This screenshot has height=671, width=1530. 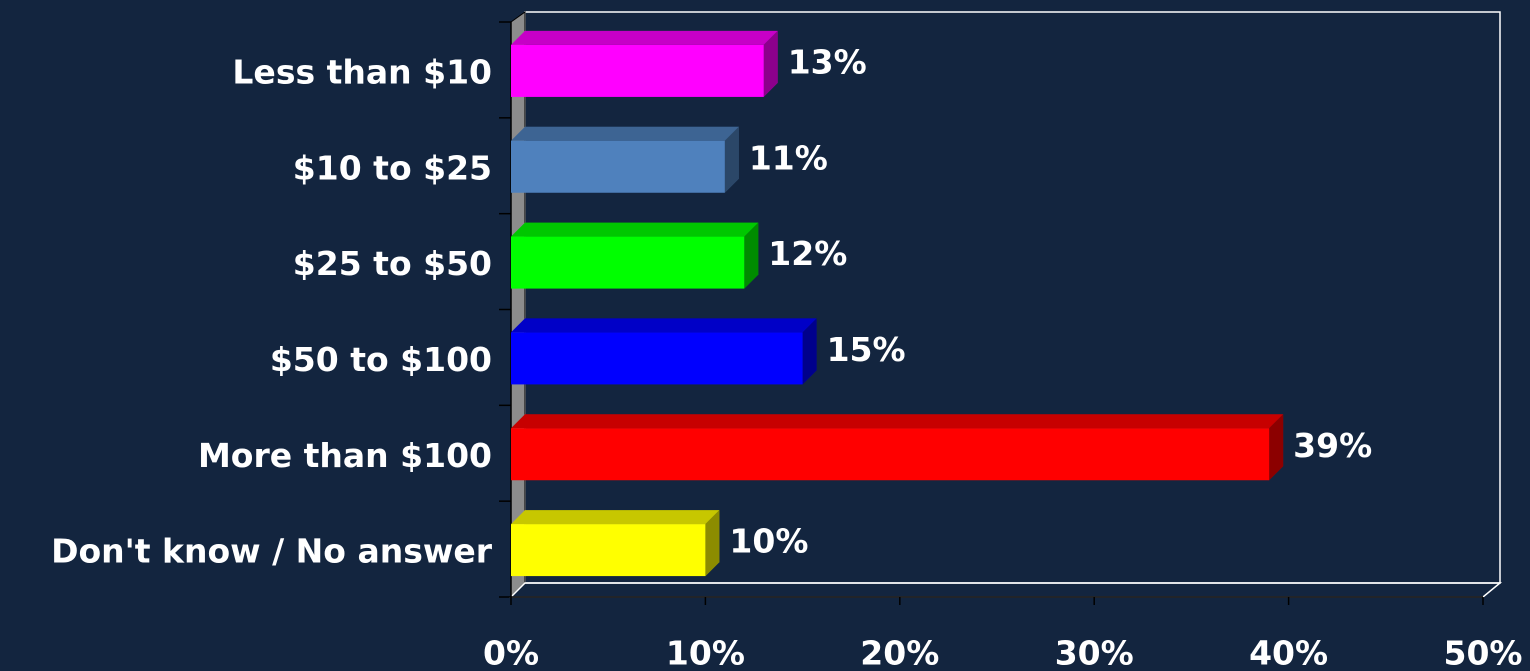 What do you see at coordinates (1483, 652) in the screenshot?
I see `x-tick-label: 50%` at bounding box center [1483, 652].